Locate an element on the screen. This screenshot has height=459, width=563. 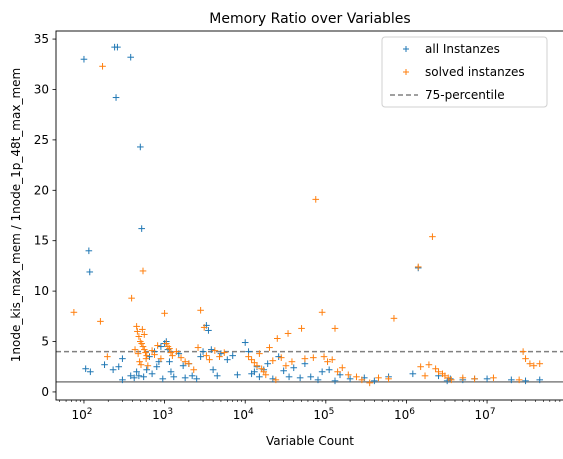
x-tick-label: 10⁷ is located at coordinates (485, 414).